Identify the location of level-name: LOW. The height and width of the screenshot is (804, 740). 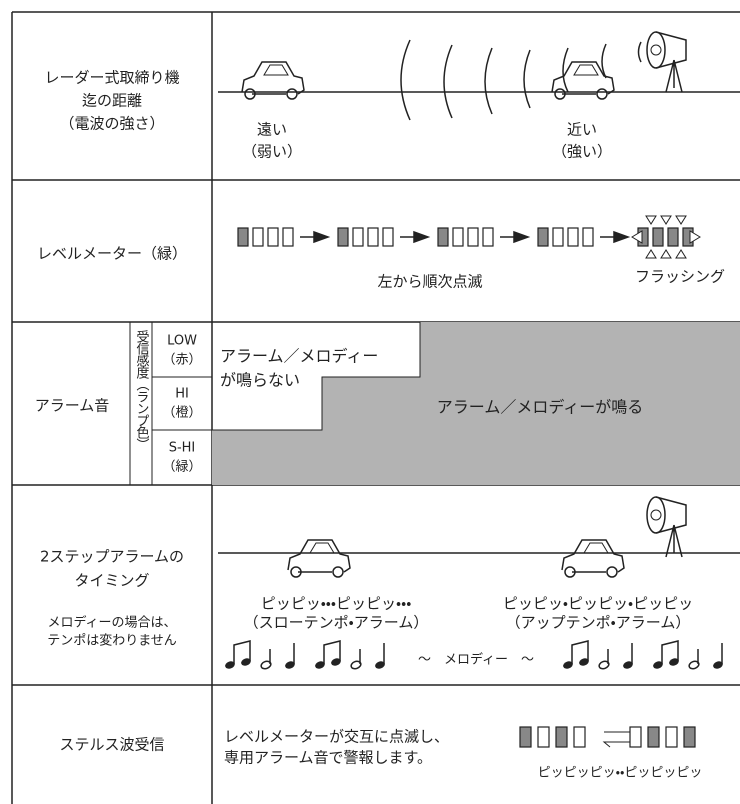
(182, 341).